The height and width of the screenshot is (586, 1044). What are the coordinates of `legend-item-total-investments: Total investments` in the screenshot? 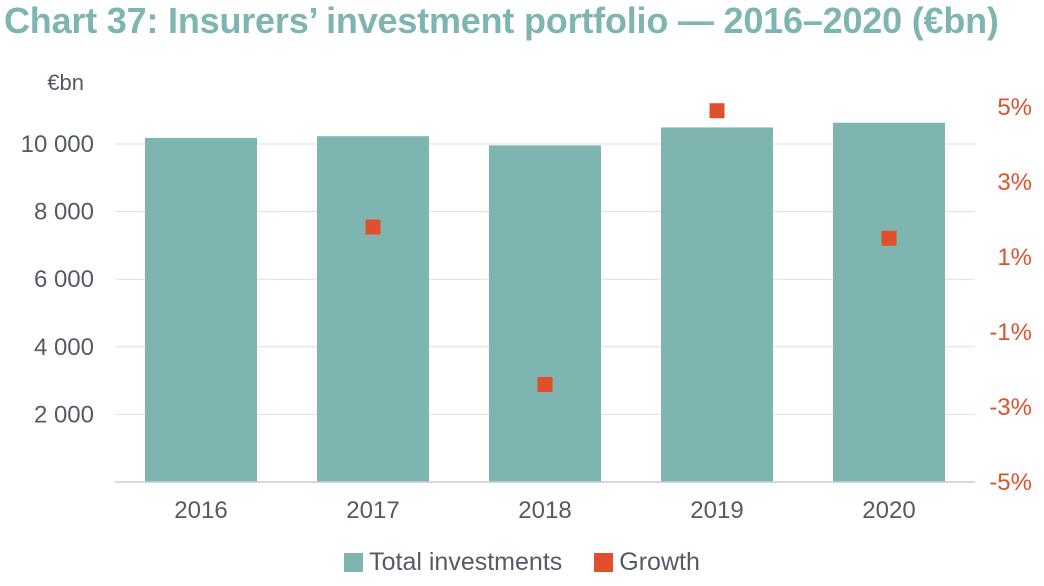 It's located at (453, 562).